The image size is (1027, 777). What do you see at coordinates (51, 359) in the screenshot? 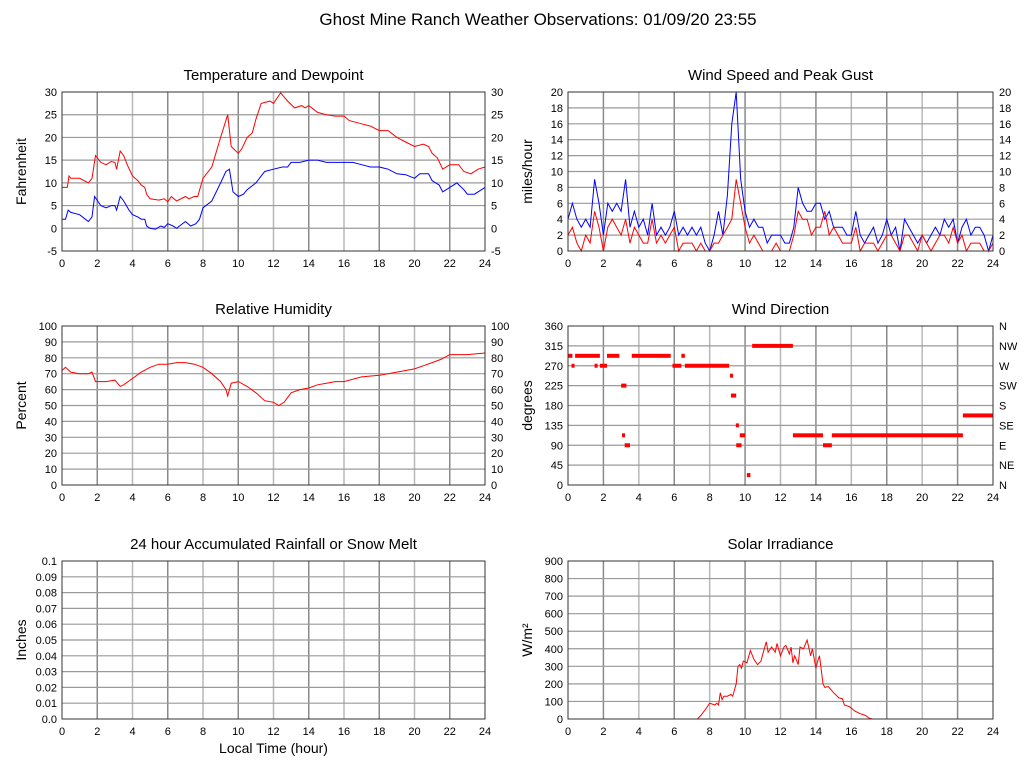
I see `y-tick-label: 80` at bounding box center [51, 359].